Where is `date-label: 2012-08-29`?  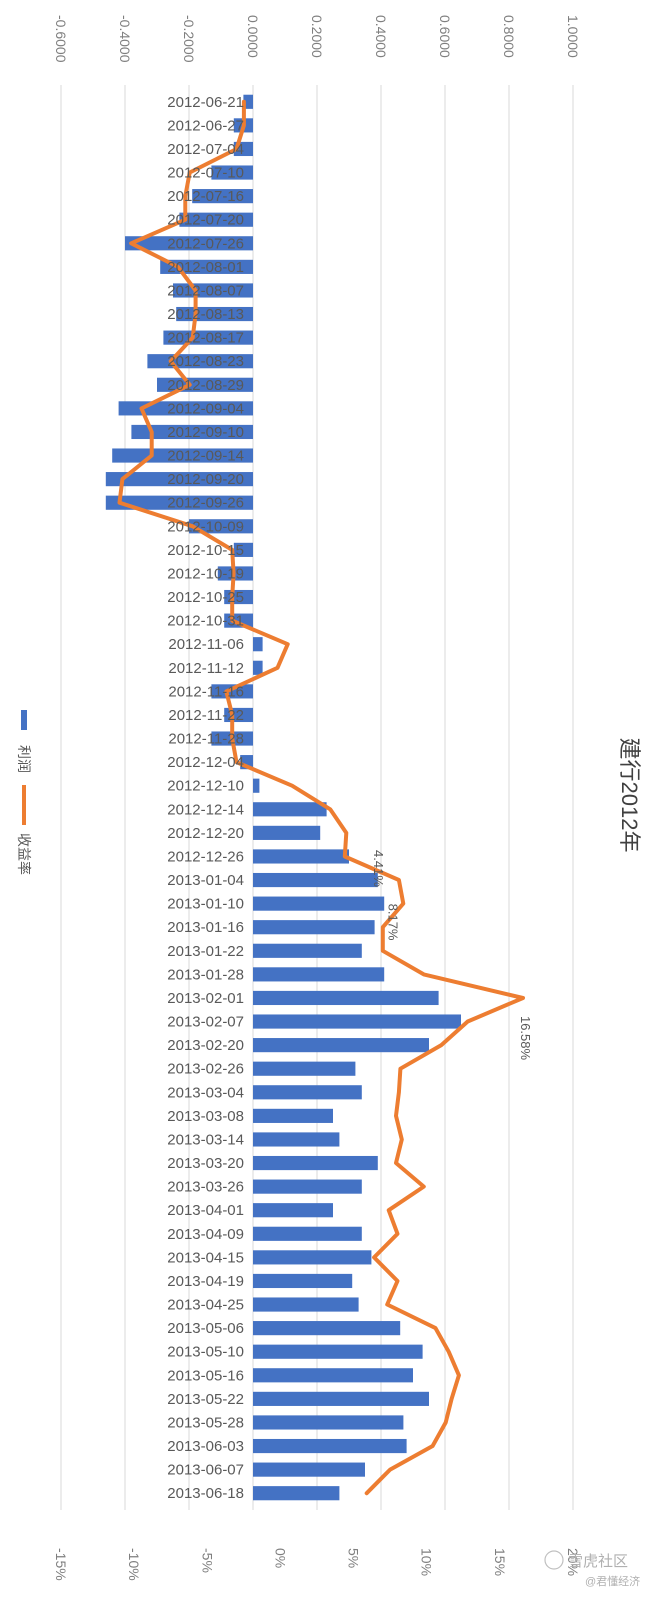
date-label: 2012-08-29 is located at coordinates (205, 385).